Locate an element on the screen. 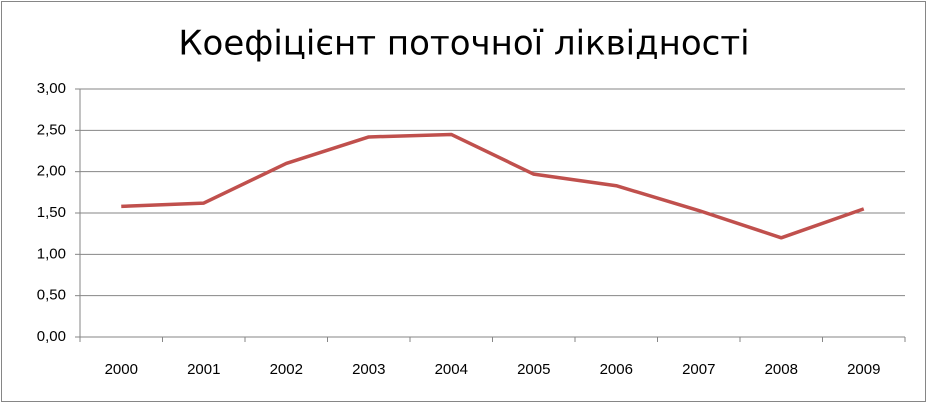 This screenshot has width=928, height=404. x-tick-label: 2002 is located at coordinates (286, 369).